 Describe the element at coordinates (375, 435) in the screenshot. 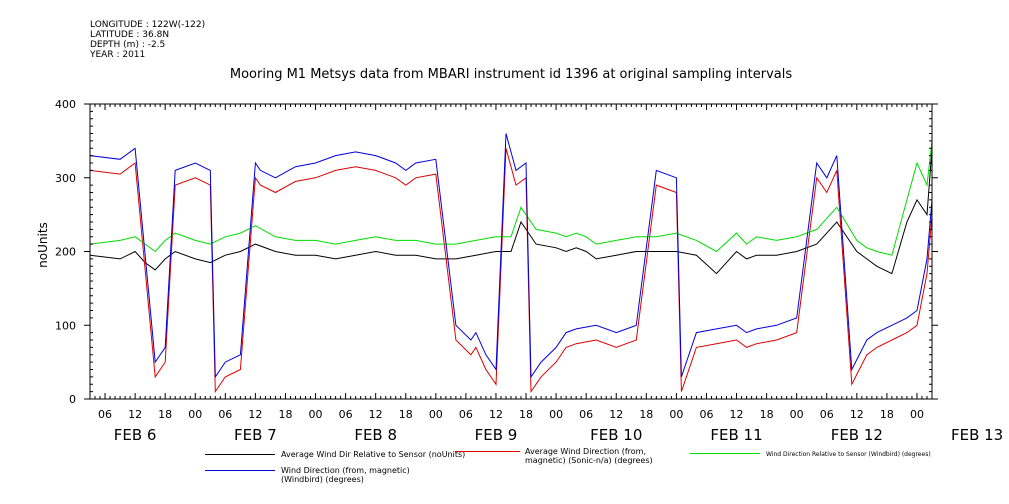

I see `x-day-label: FEB 8` at that location.